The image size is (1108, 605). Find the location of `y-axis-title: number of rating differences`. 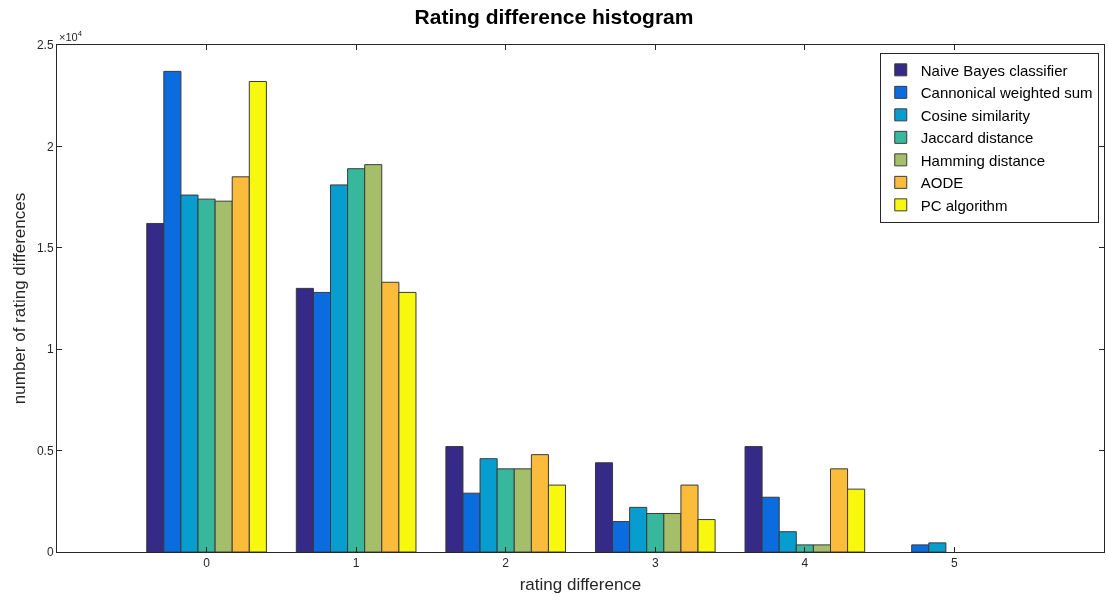

y-axis-title: number of rating differences is located at coordinates (20, 298).